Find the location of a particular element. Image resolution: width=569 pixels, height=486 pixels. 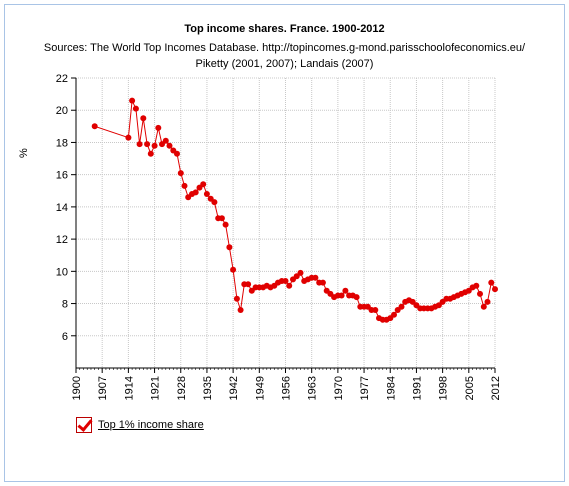

y-tick-label: 10 is located at coordinates (62, 272).